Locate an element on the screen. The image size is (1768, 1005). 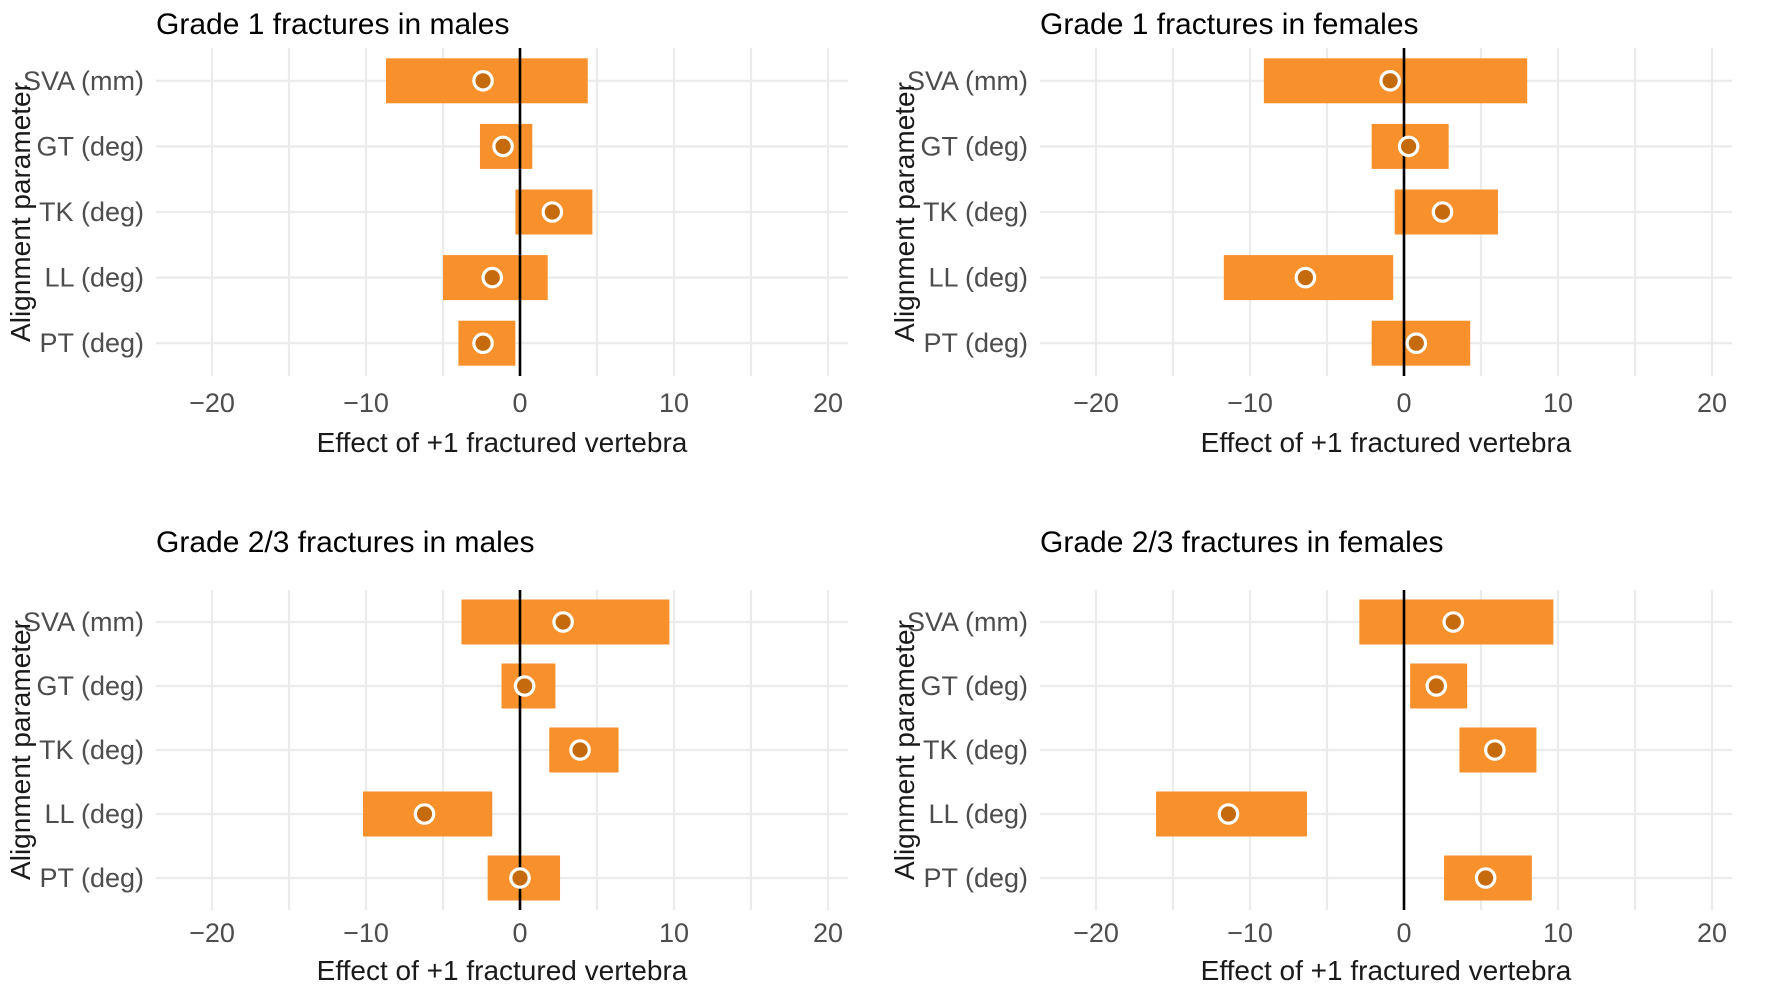
panel-title: Grade 2/3 fractures in males is located at coordinates (345, 542).